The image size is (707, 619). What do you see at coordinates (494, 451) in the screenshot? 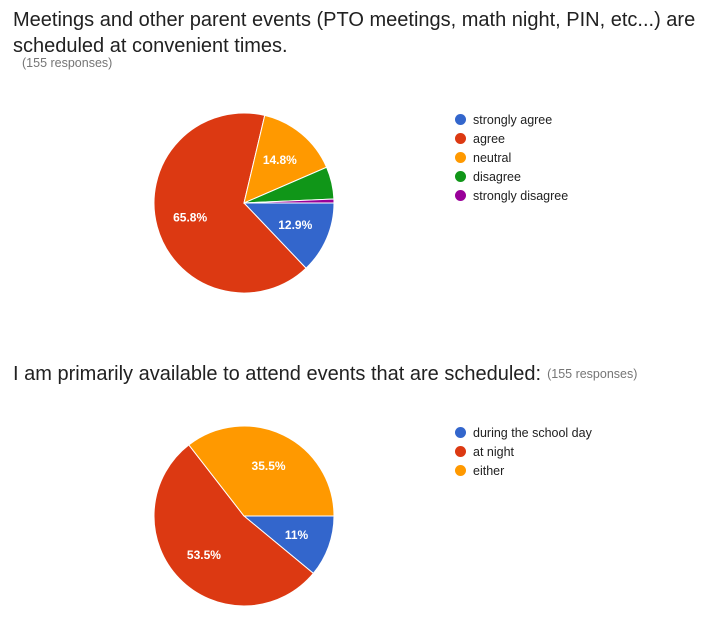
I see `legend-label: at night` at bounding box center [494, 451].